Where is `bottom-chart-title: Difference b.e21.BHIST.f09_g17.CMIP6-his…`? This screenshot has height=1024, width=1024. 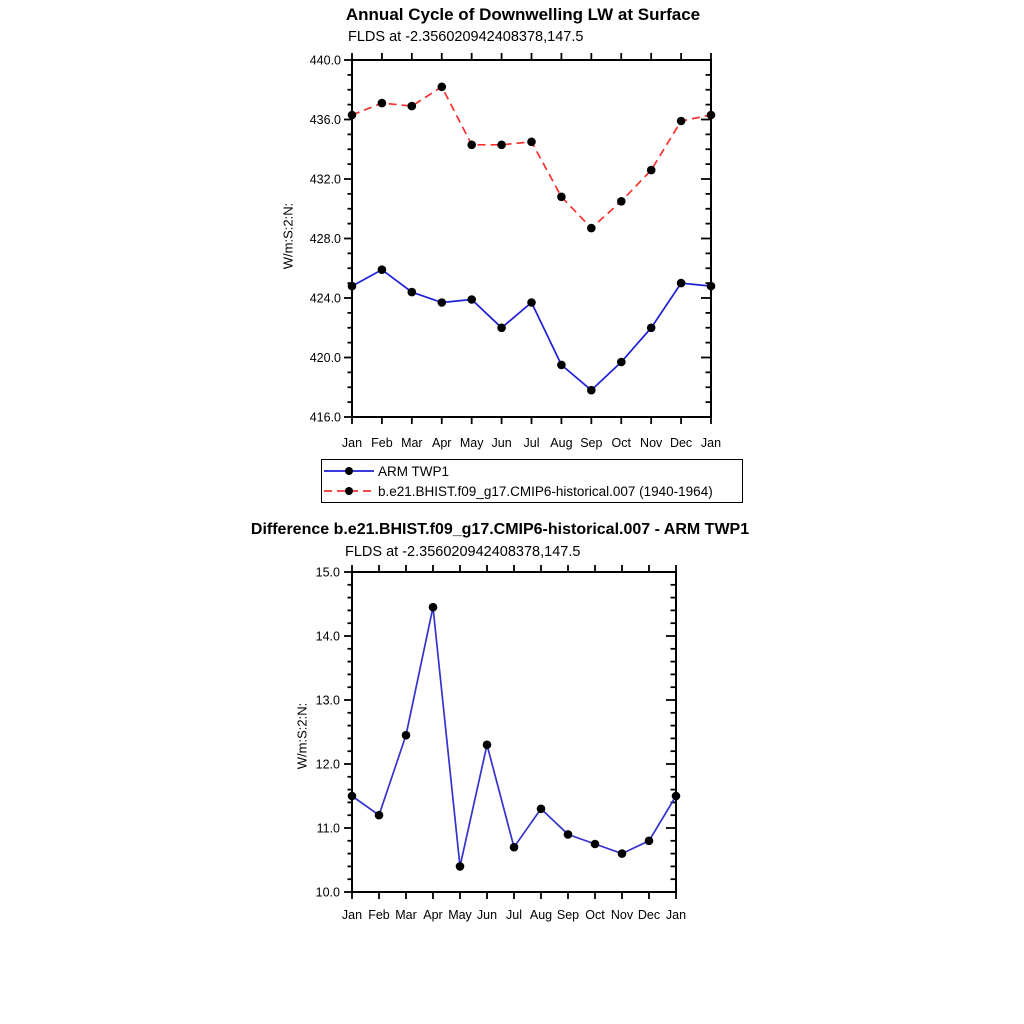 bottom-chart-title: Difference b.e21.BHIST.f09_g17.CMIP6-his… is located at coordinates (500, 529).